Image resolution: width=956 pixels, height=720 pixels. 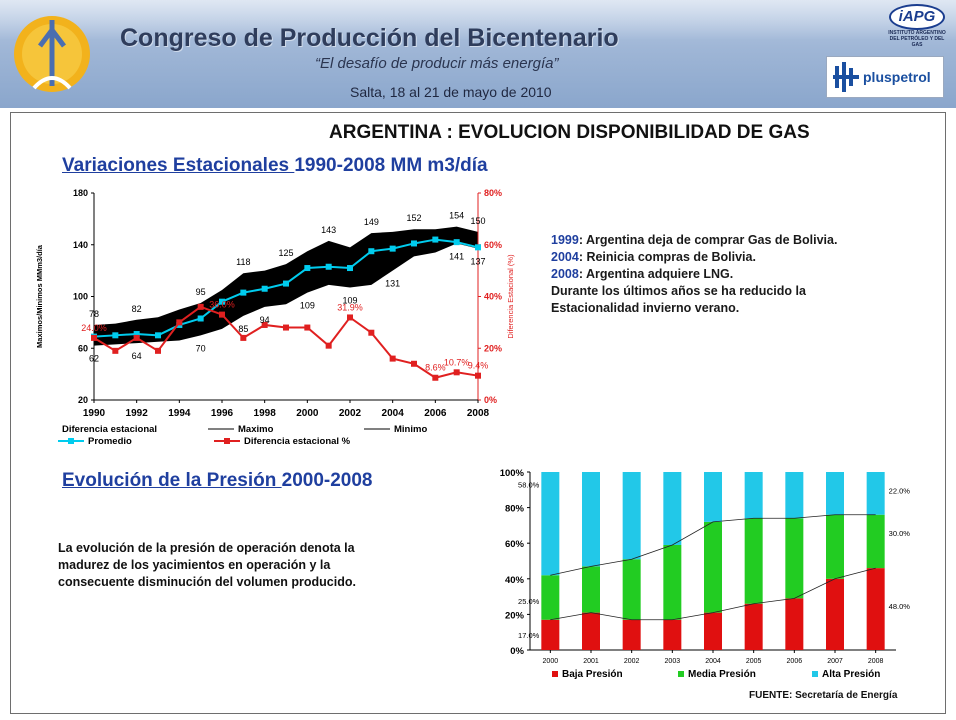 I want to click on section1-link: Variaciones Estacionales, so click(x=178, y=165).